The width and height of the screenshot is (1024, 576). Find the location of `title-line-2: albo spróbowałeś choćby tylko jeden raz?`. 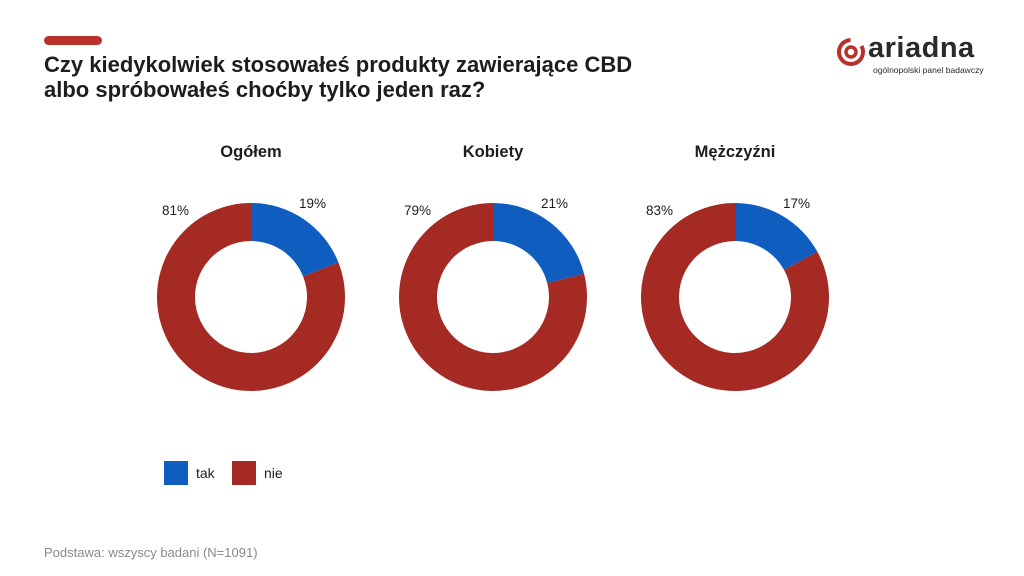

title-line-2: albo spróbowałeś choćby tylko jeden raz? is located at coordinates (265, 89).